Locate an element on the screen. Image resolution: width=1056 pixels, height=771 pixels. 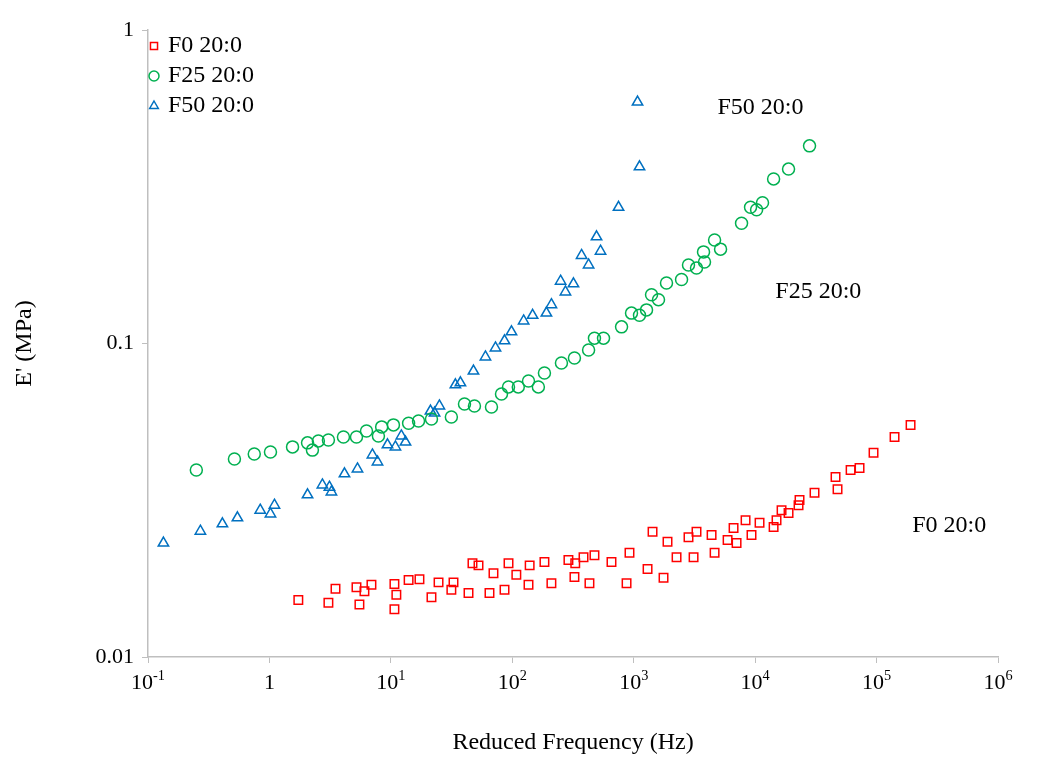
y-tick-label: 0.01 is located at coordinates (114, 655).